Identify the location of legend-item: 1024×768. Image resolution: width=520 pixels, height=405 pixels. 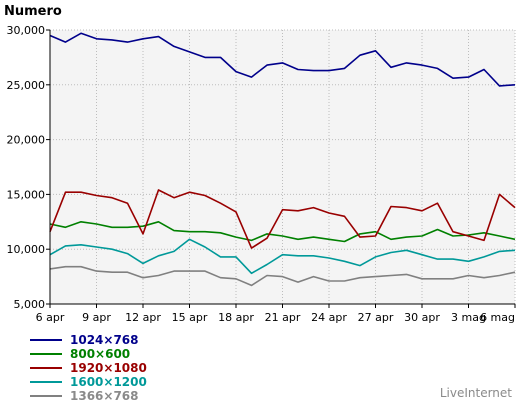
(88, 340).